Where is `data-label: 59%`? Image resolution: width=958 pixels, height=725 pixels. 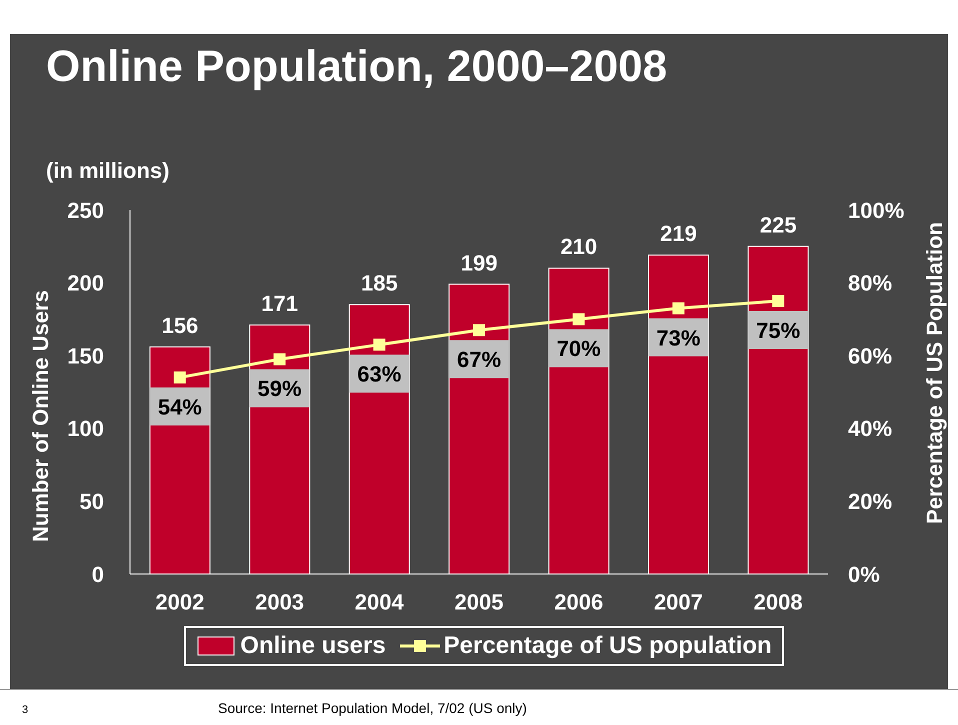 data-label: 59% is located at coordinates (280, 389).